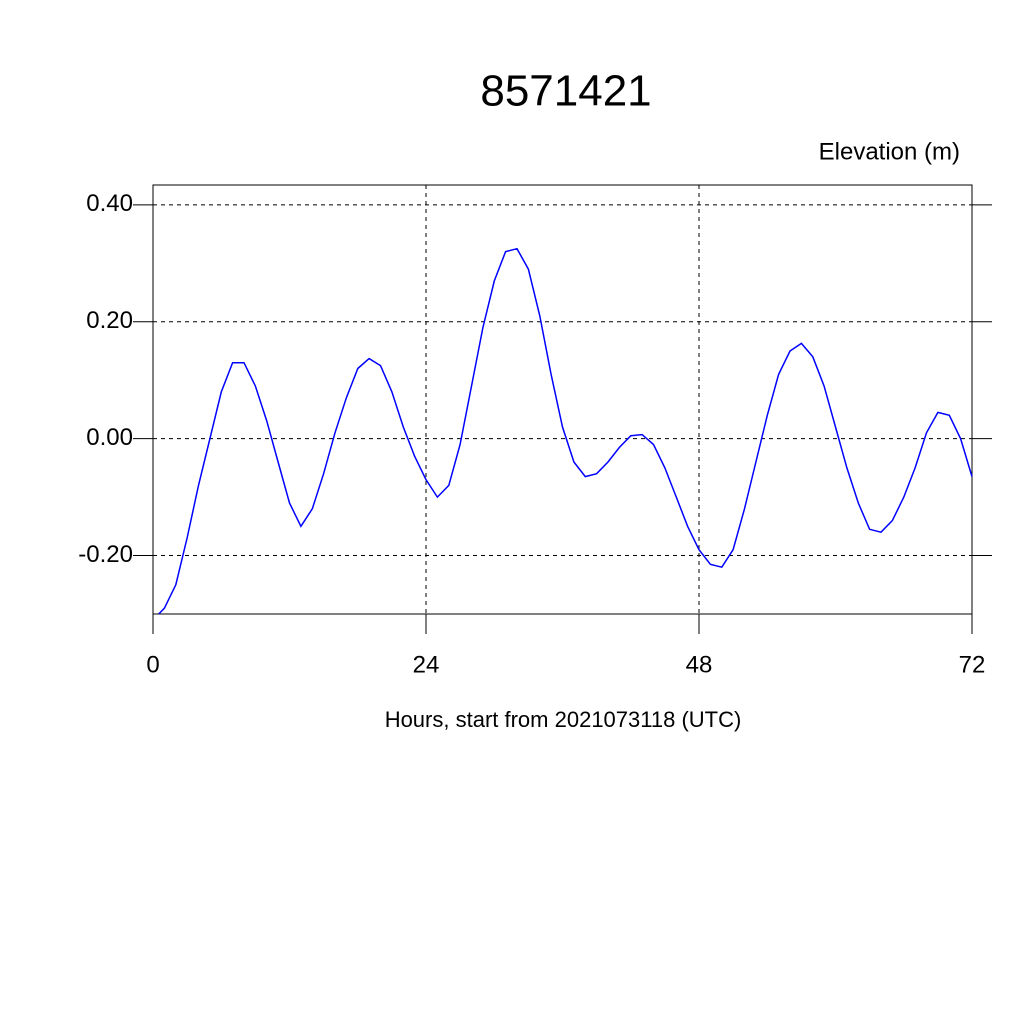  Describe the element at coordinates (109, 320) in the screenshot. I see `y-tick-label: 0.20` at that location.